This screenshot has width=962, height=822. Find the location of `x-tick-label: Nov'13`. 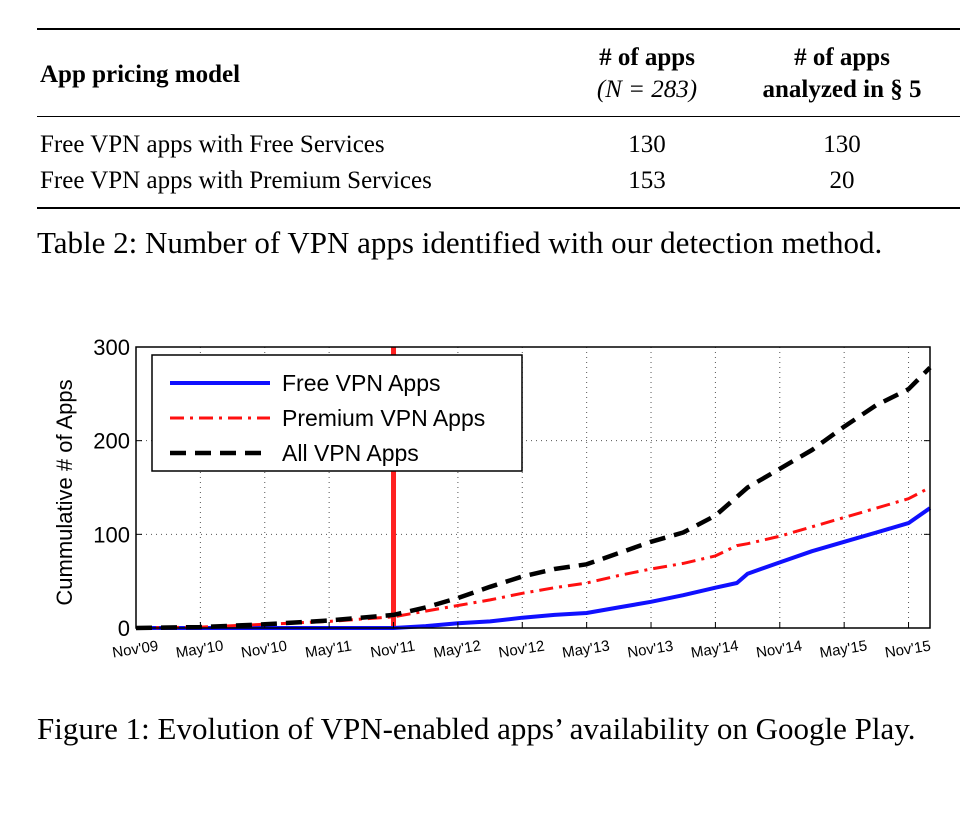

x-tick-label: Nov'13 is located at coordinates (650, 650).